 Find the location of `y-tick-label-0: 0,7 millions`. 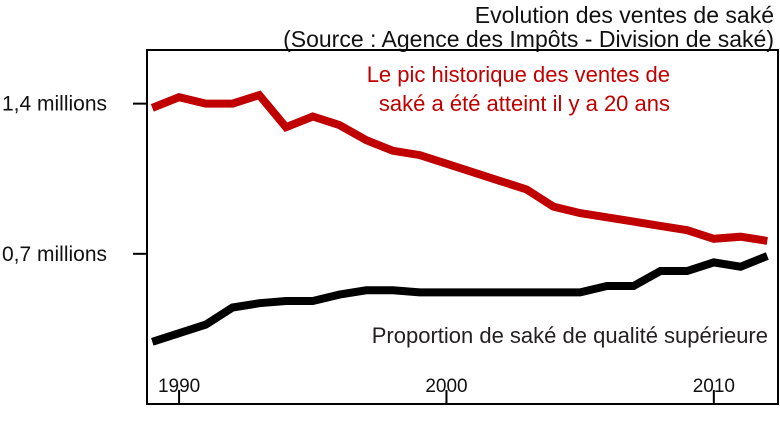

y-tick-label-0: 0,7 millions is located at coordinates (54, 254).